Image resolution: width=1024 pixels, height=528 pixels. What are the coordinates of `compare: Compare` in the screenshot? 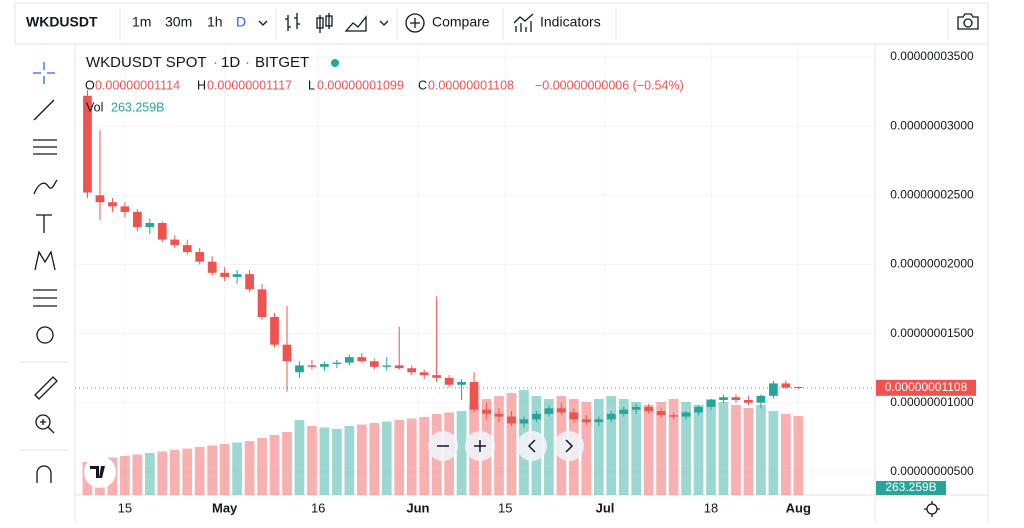 It's located at (461, 22).